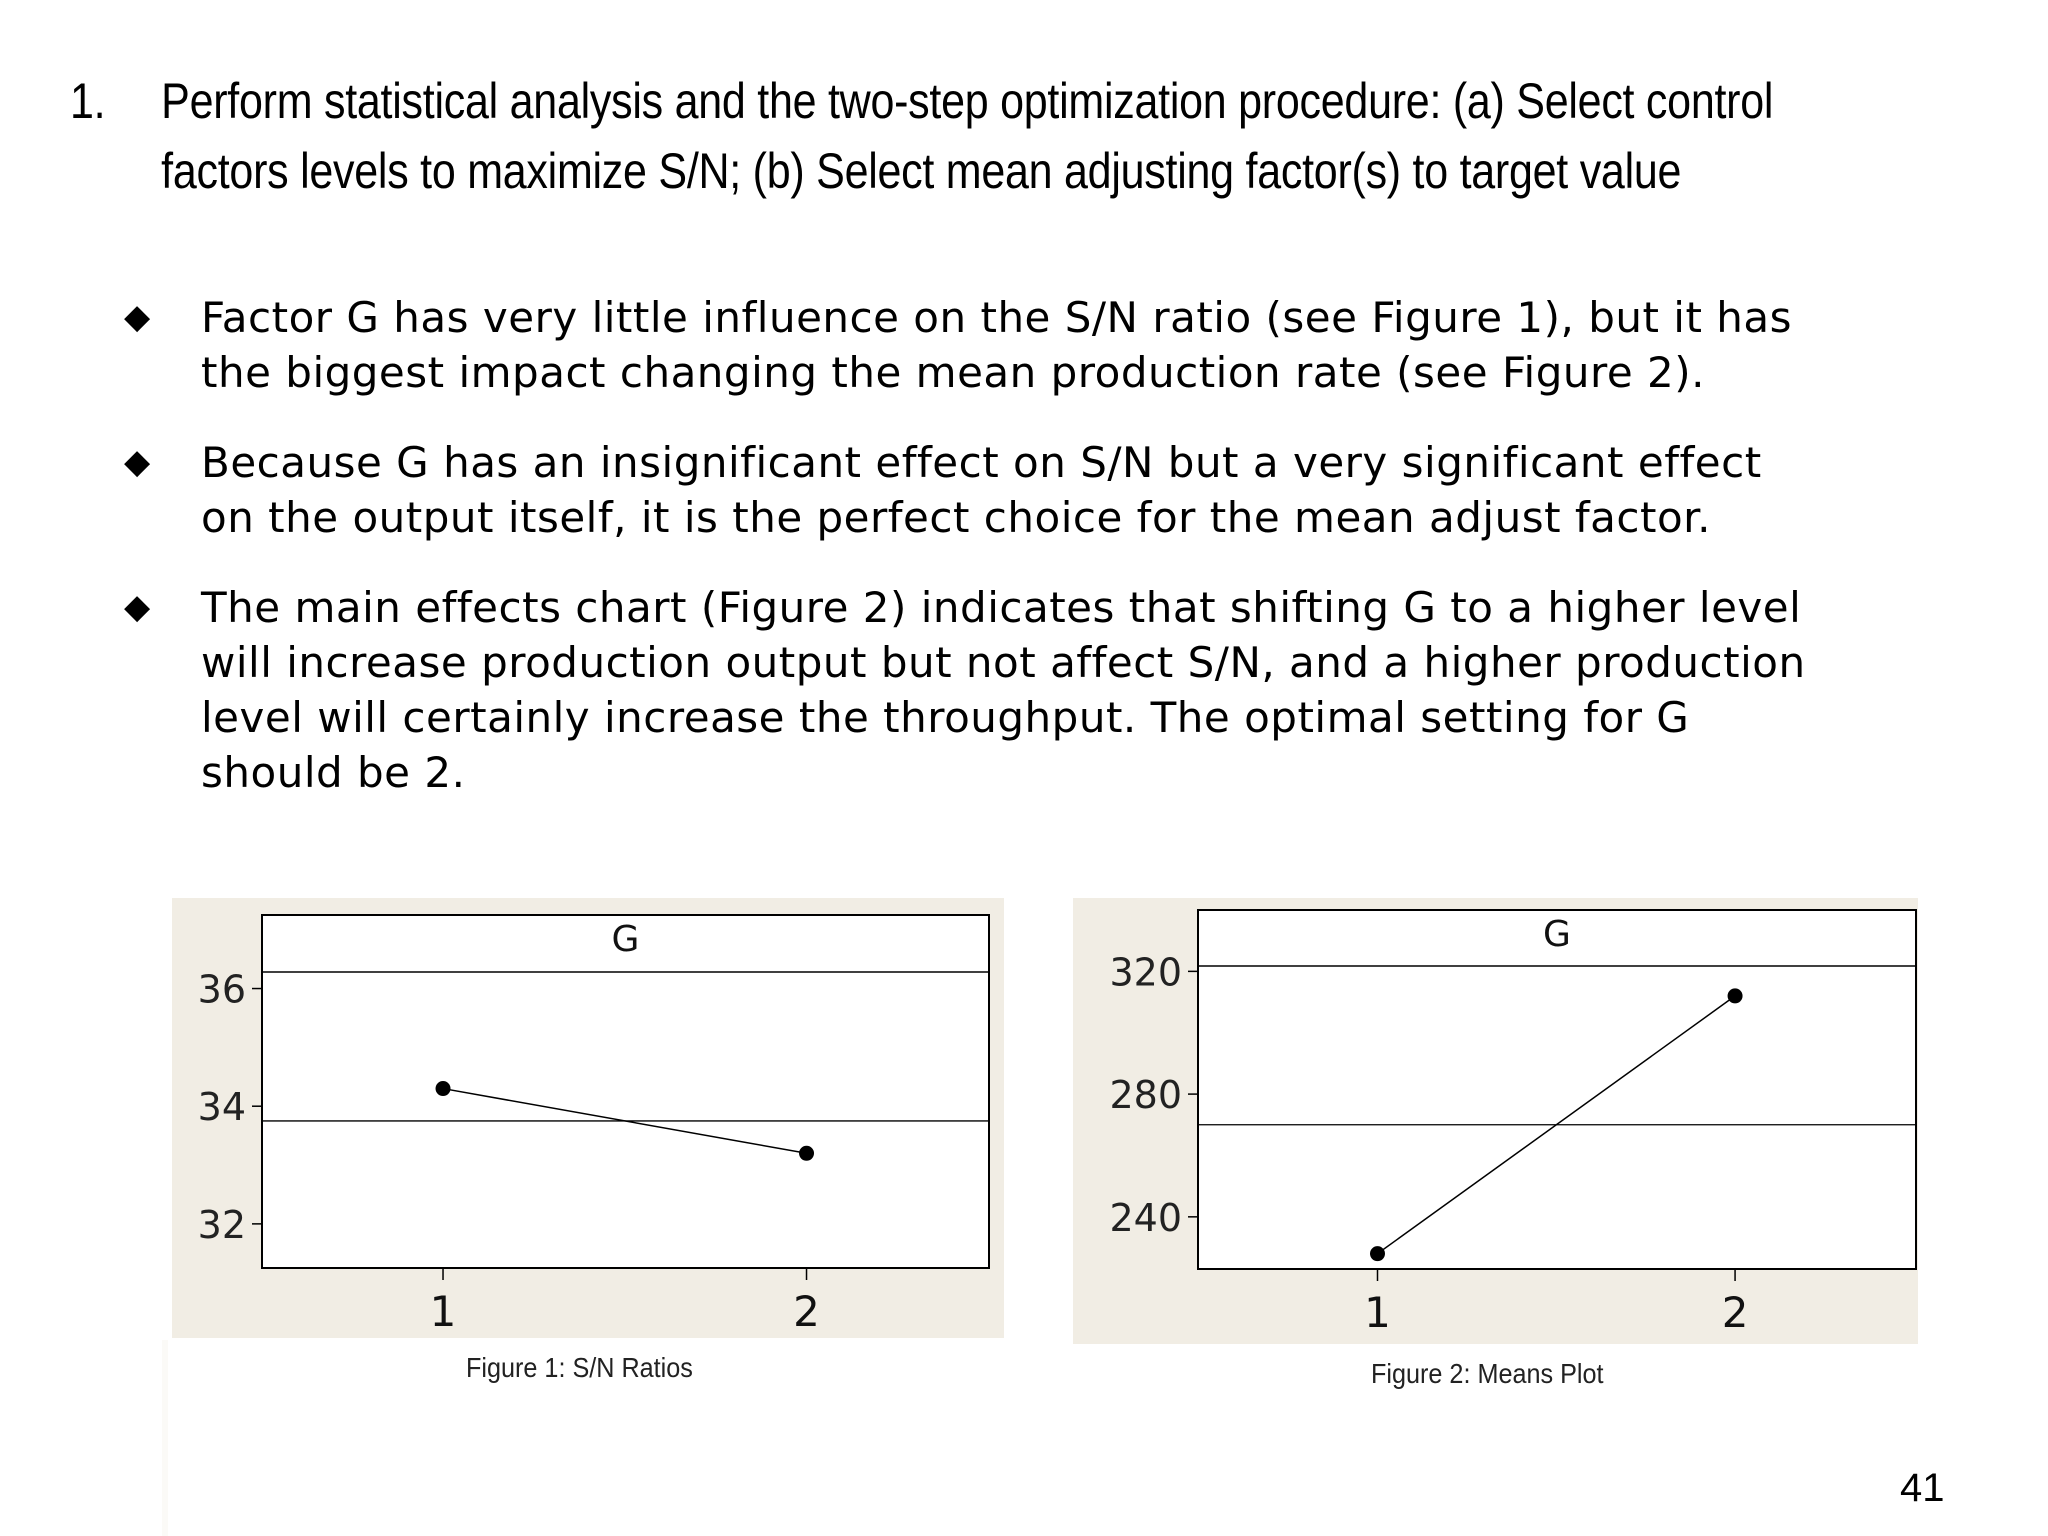  I want to click on y-tick-label: 34, so click(222, 1107).